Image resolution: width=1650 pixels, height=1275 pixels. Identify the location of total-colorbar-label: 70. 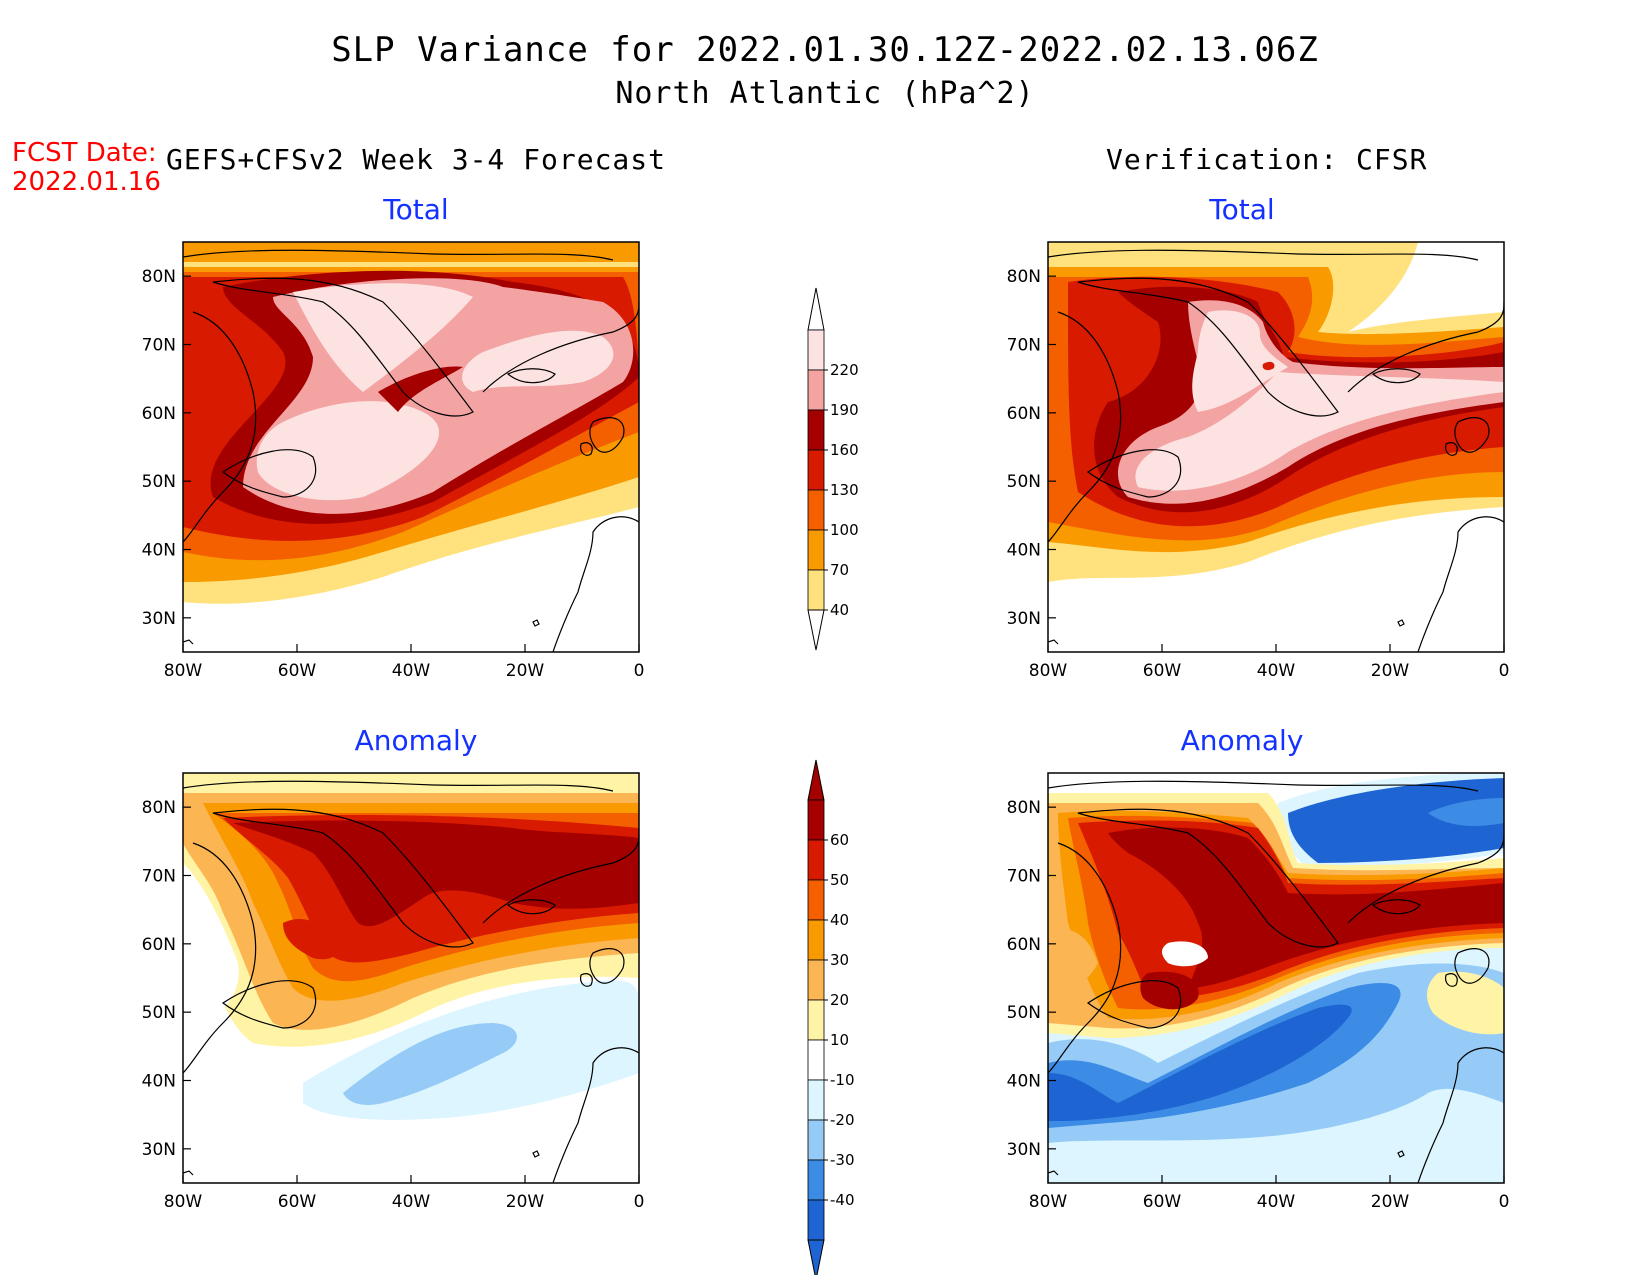
(839, 570).